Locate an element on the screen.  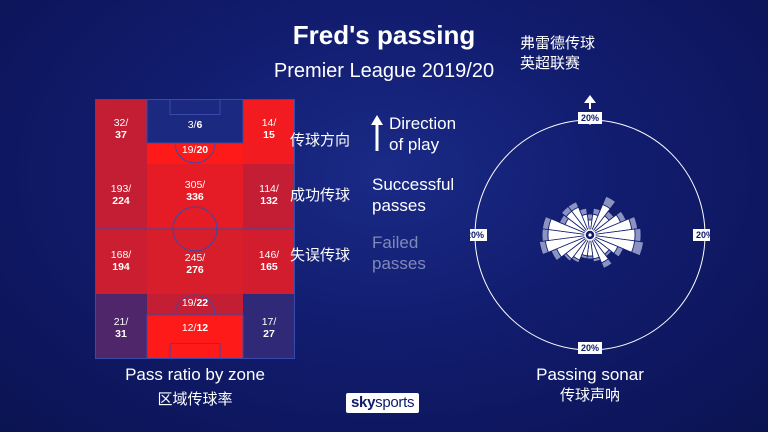
zone-label-lower-mid-center: 245/276 is located at coordinates (195, 264).